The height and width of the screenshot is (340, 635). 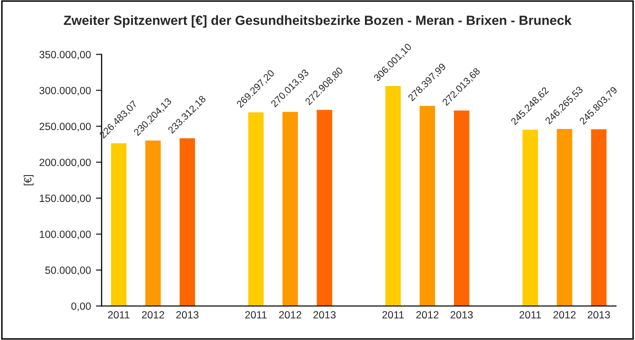 What do you see at coordinates (65, 91) in the screenshot?
I see `y-tick-label: 300.000,00` at bounding box center [65, 91].